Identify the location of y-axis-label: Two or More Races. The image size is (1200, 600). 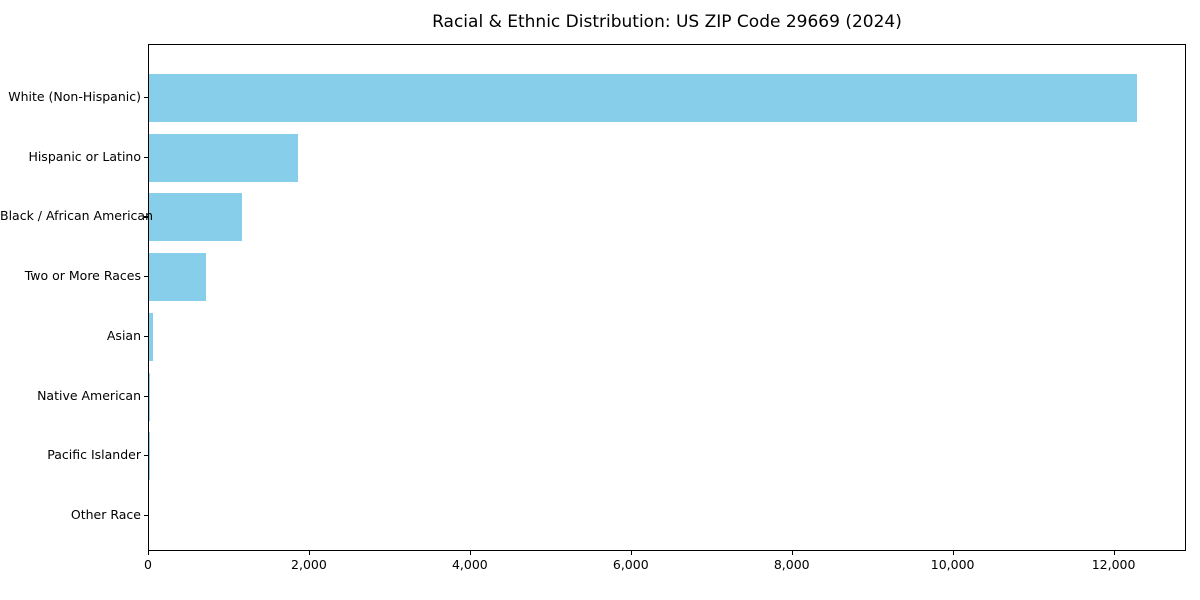
(82, 276).